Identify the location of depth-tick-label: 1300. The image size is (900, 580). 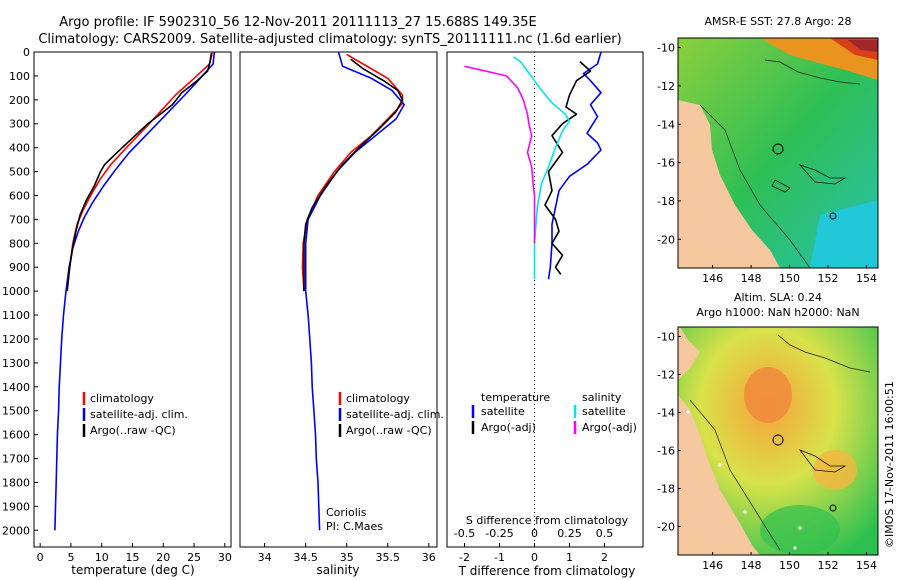
(16, 363).